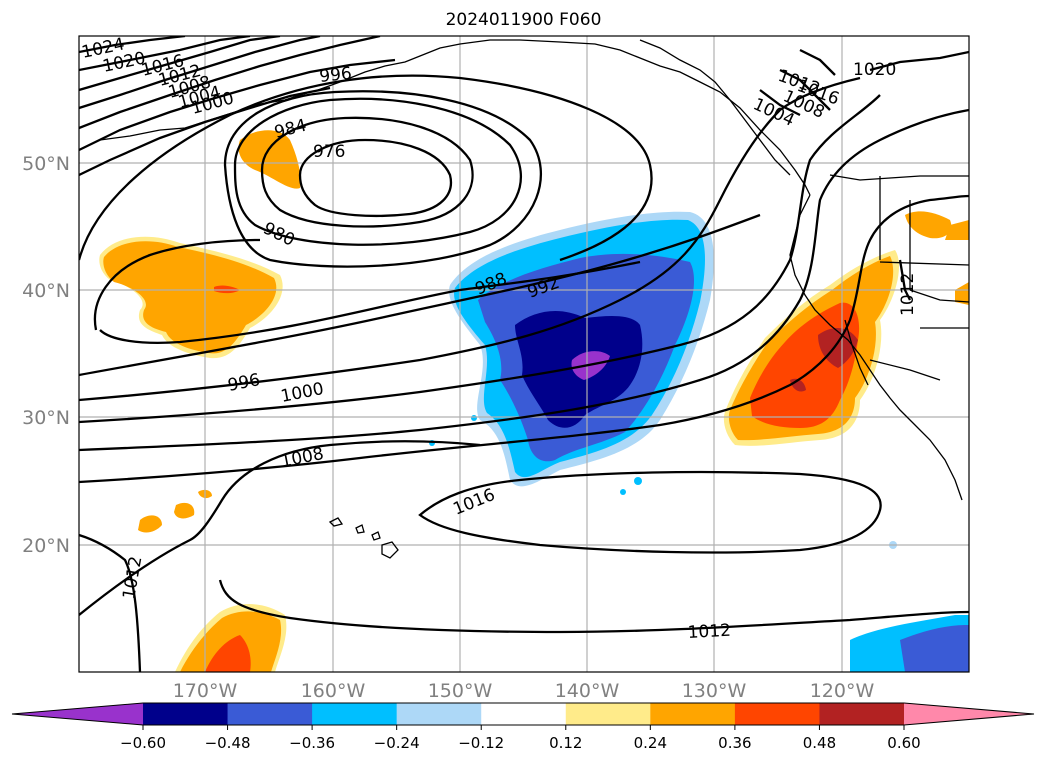 The image size is (1047, 765). I want to click on lat-label: 40°N, so click(46, 291).